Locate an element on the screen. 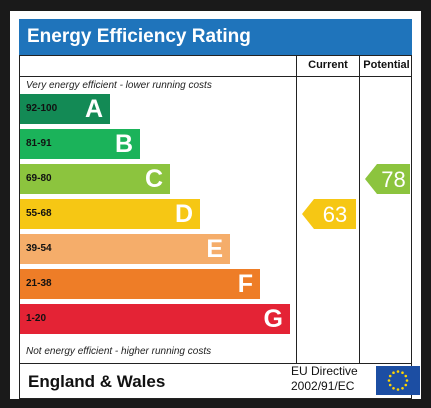 The height and width of the screenshot is (408, 431). band-range-label: 1-20 is located at coordinates (36, 318).